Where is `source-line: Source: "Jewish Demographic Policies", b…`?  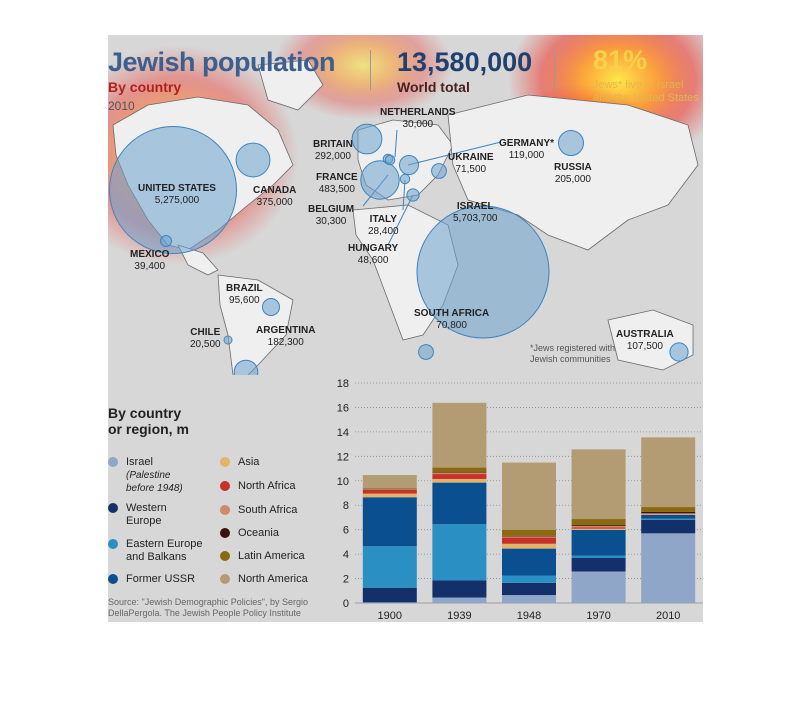 source-line: Source: "Jewish Demographic Policies", b… is located at coordinates (208, 602).